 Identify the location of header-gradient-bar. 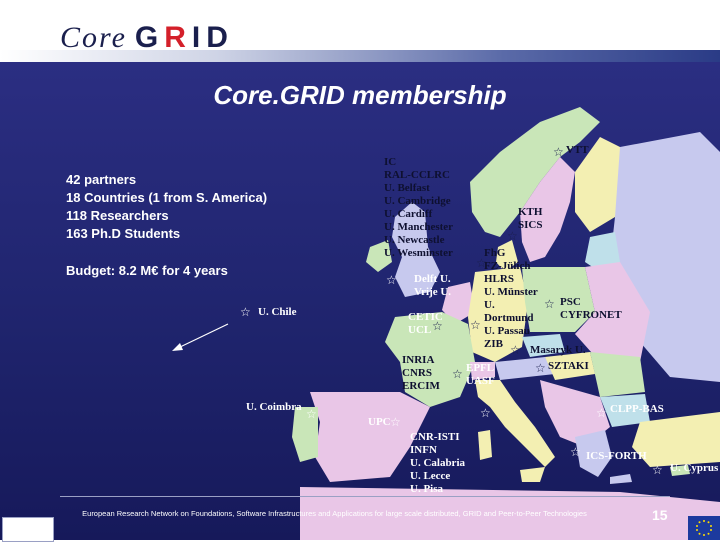
(360, 56).